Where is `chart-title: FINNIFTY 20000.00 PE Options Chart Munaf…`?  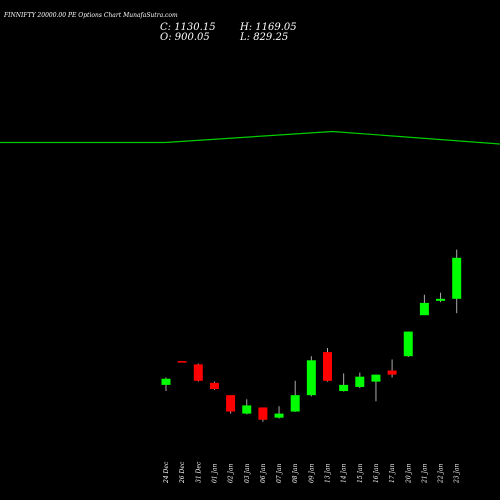 chart-title: FINNIFTY 20000.00 PE Options Chart Munaf… is located at coordinates (91, 15).